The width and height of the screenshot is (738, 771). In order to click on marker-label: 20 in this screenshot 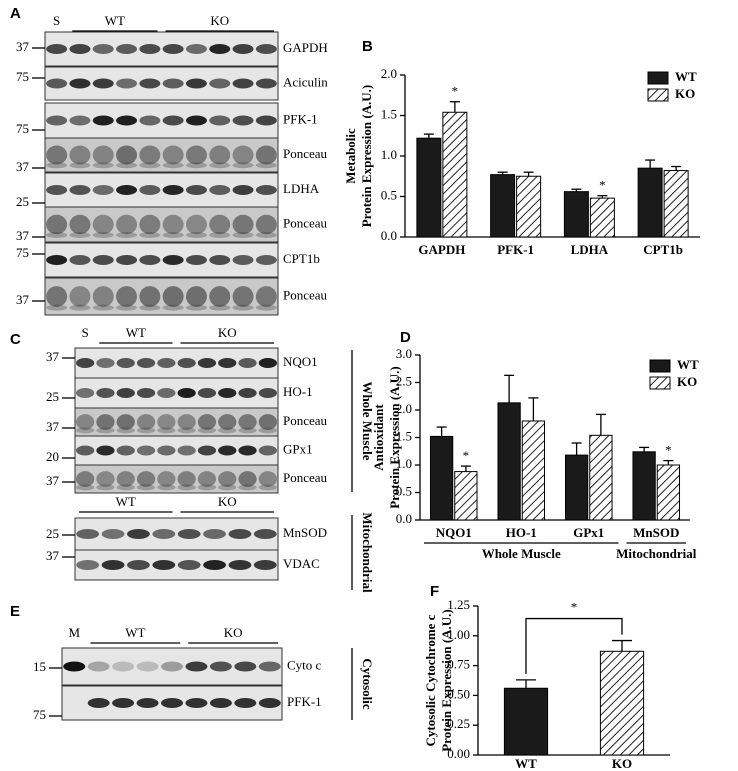, I will do `click(52, 456)`.